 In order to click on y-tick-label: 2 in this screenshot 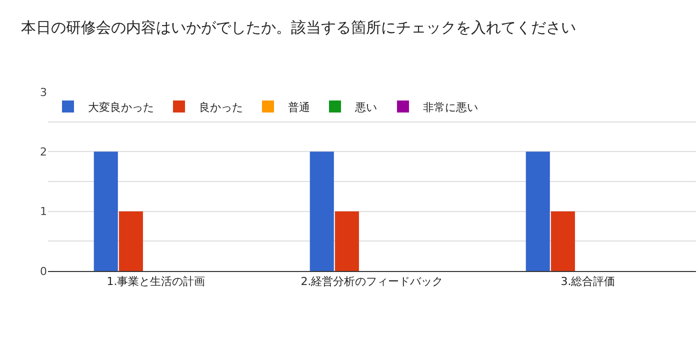, I will do `click(43, 152)`.